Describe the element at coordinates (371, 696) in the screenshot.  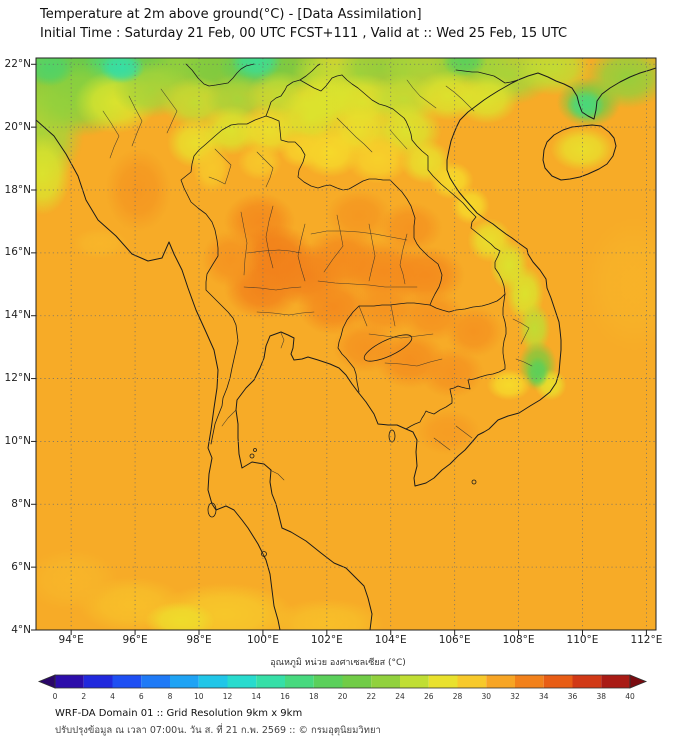
I see `colorbar-tick-label: 22` at that location.